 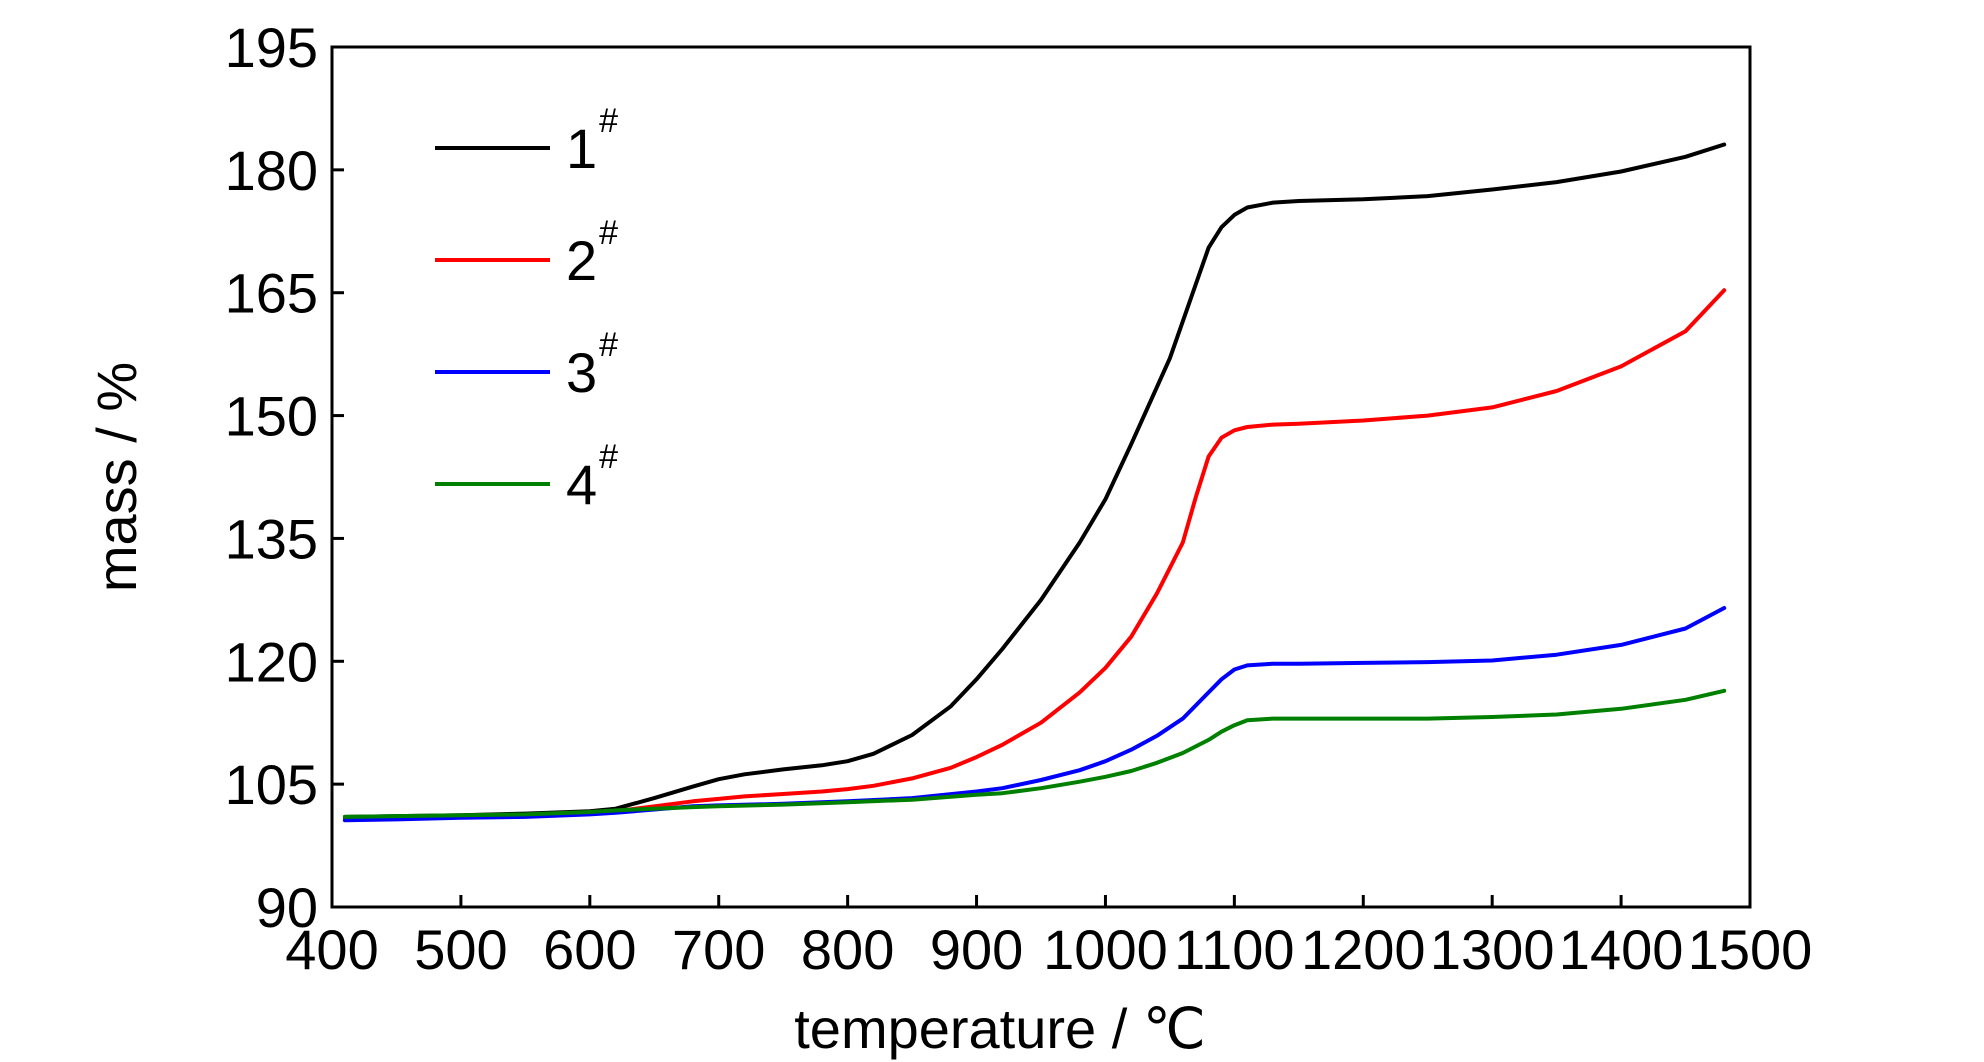 I want to click on x-tick-label: 900, so click(x=976, y=949).